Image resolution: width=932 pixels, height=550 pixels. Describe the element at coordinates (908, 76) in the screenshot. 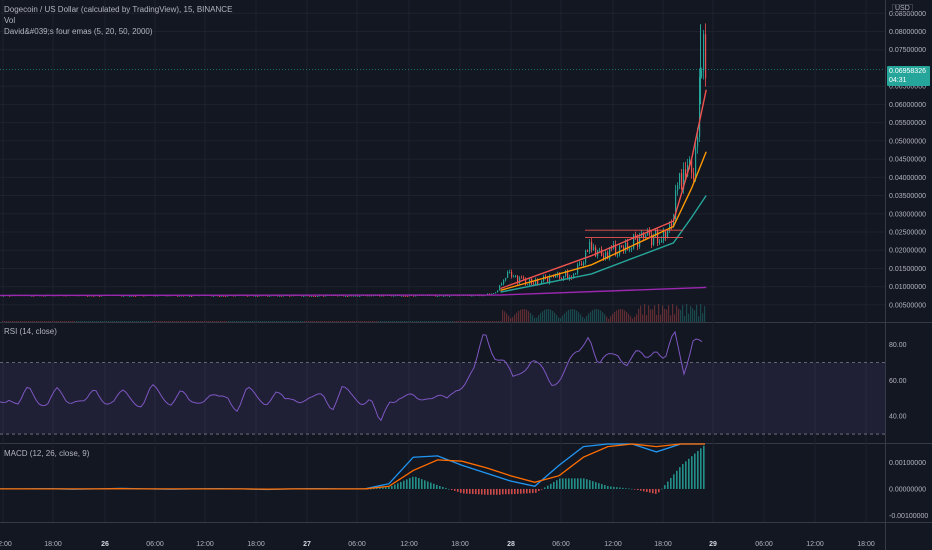

I see `last-price-tag: 0.06958326 04:31` at that location.